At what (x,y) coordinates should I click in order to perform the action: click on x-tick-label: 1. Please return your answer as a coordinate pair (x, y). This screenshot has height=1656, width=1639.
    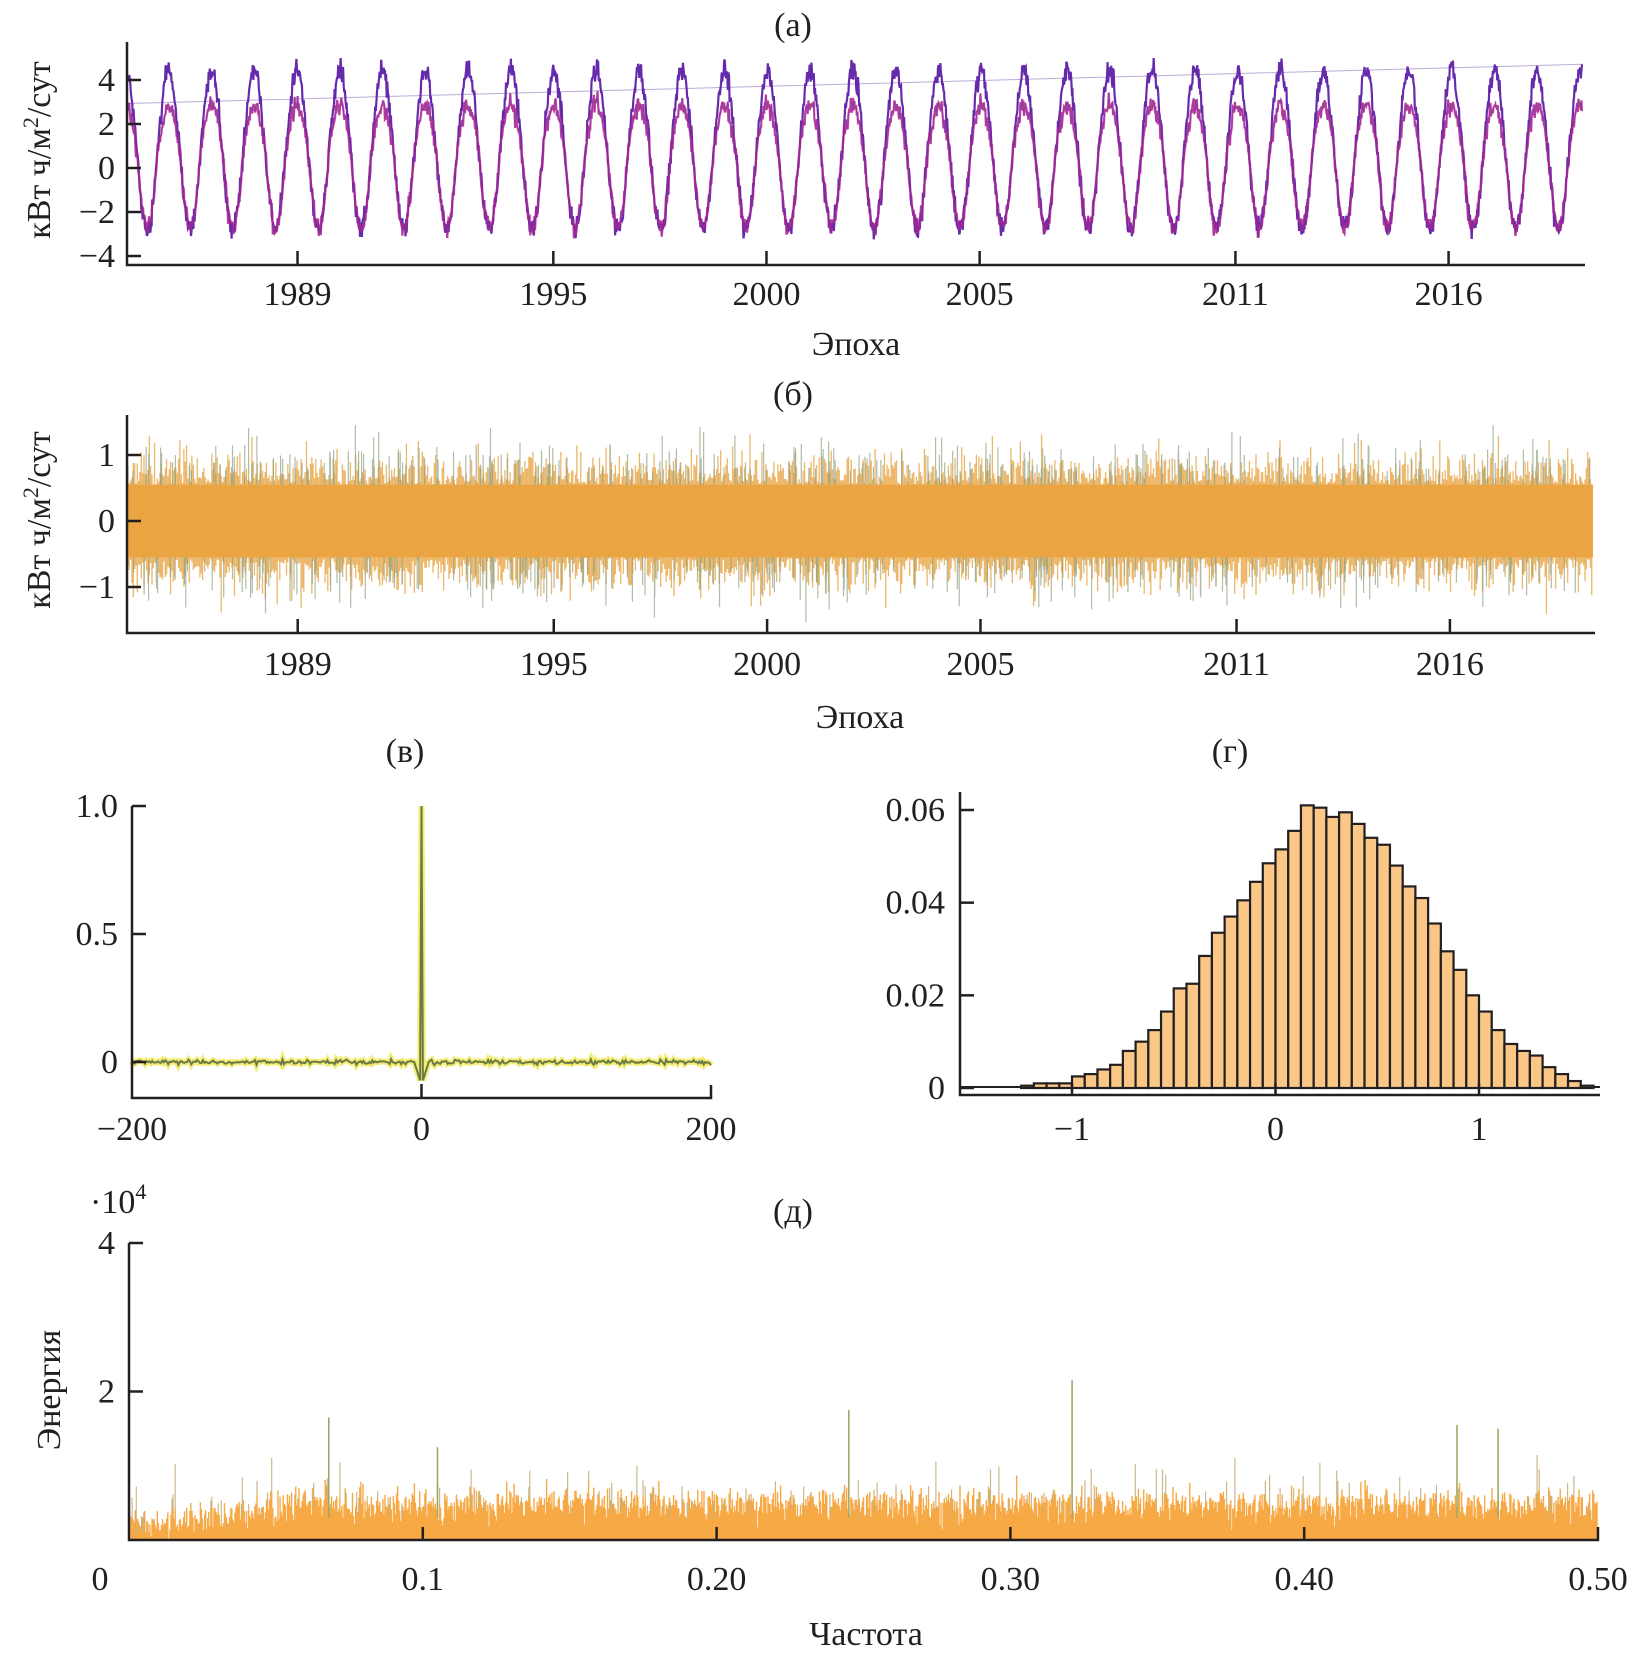
    Looking at the image, I should click on (1479, 1129).